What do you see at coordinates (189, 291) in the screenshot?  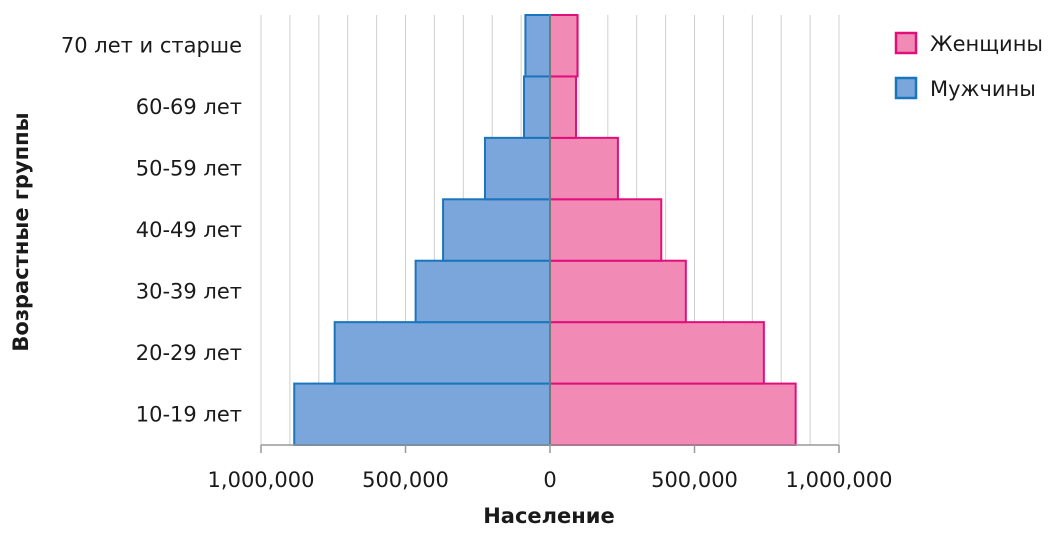 I see `category-label: 30-39 лет` at bounding box center [189, 291].